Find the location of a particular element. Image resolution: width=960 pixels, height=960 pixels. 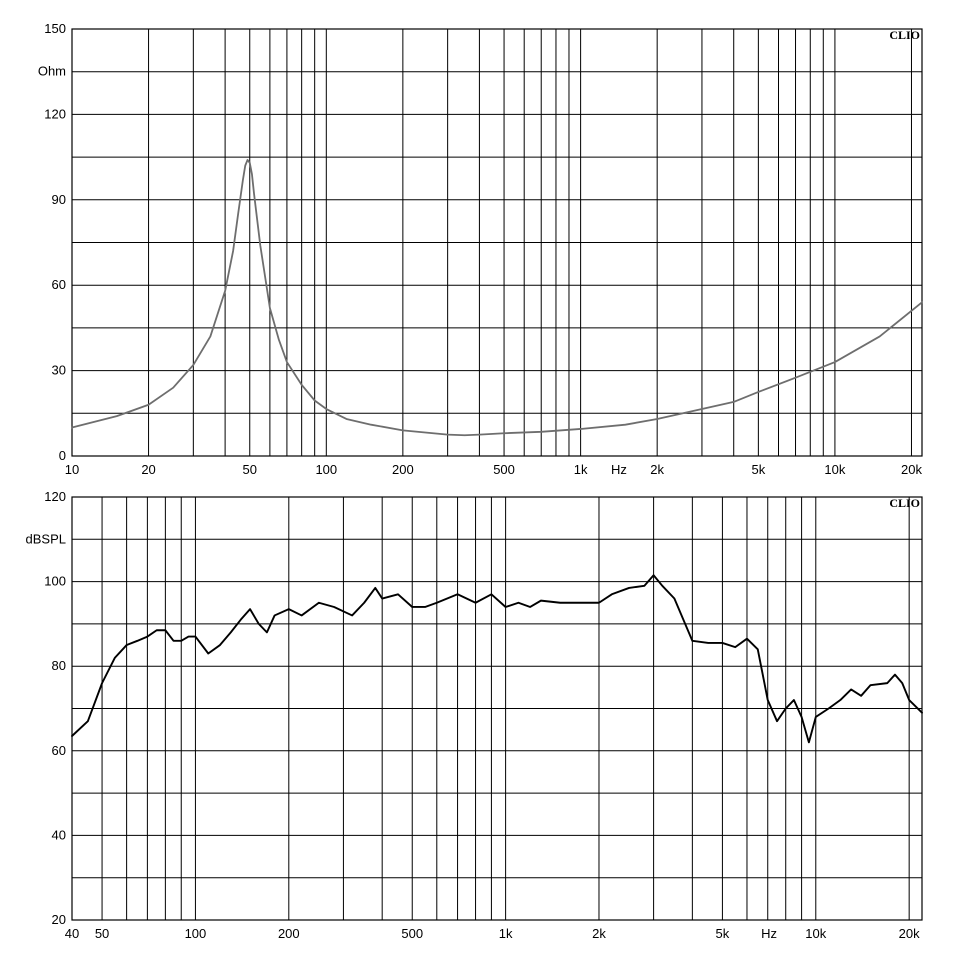

y-tick-label: 80 is located at coordinates (59, 665).